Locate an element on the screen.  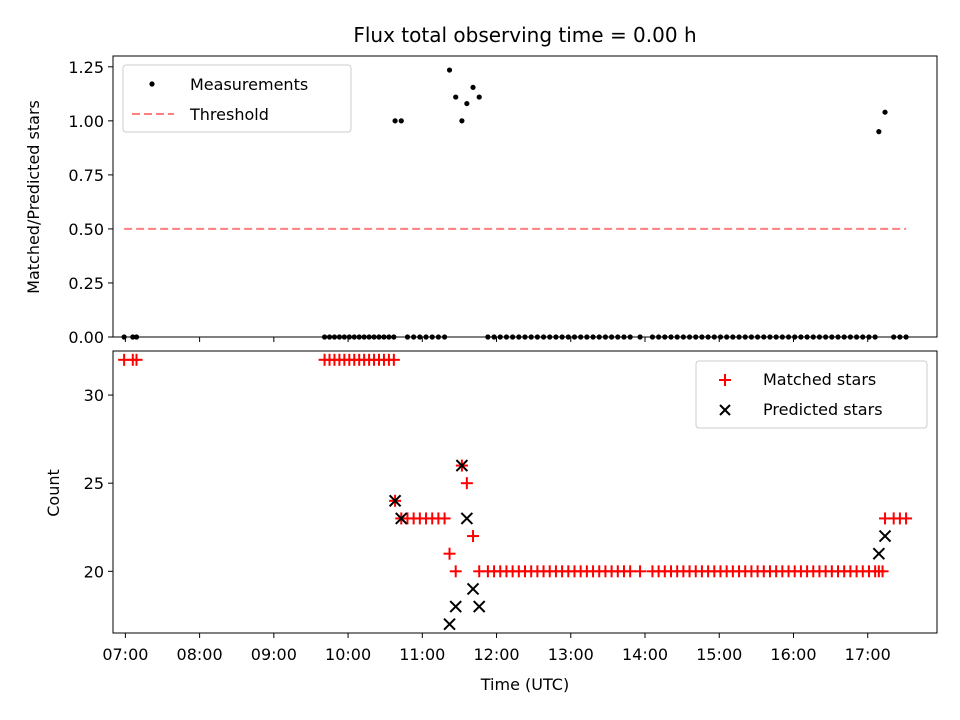
top-yticks: 0.00 0.25 0.50 0.75 1.00 1.25 is located at coordinates (90, 202).